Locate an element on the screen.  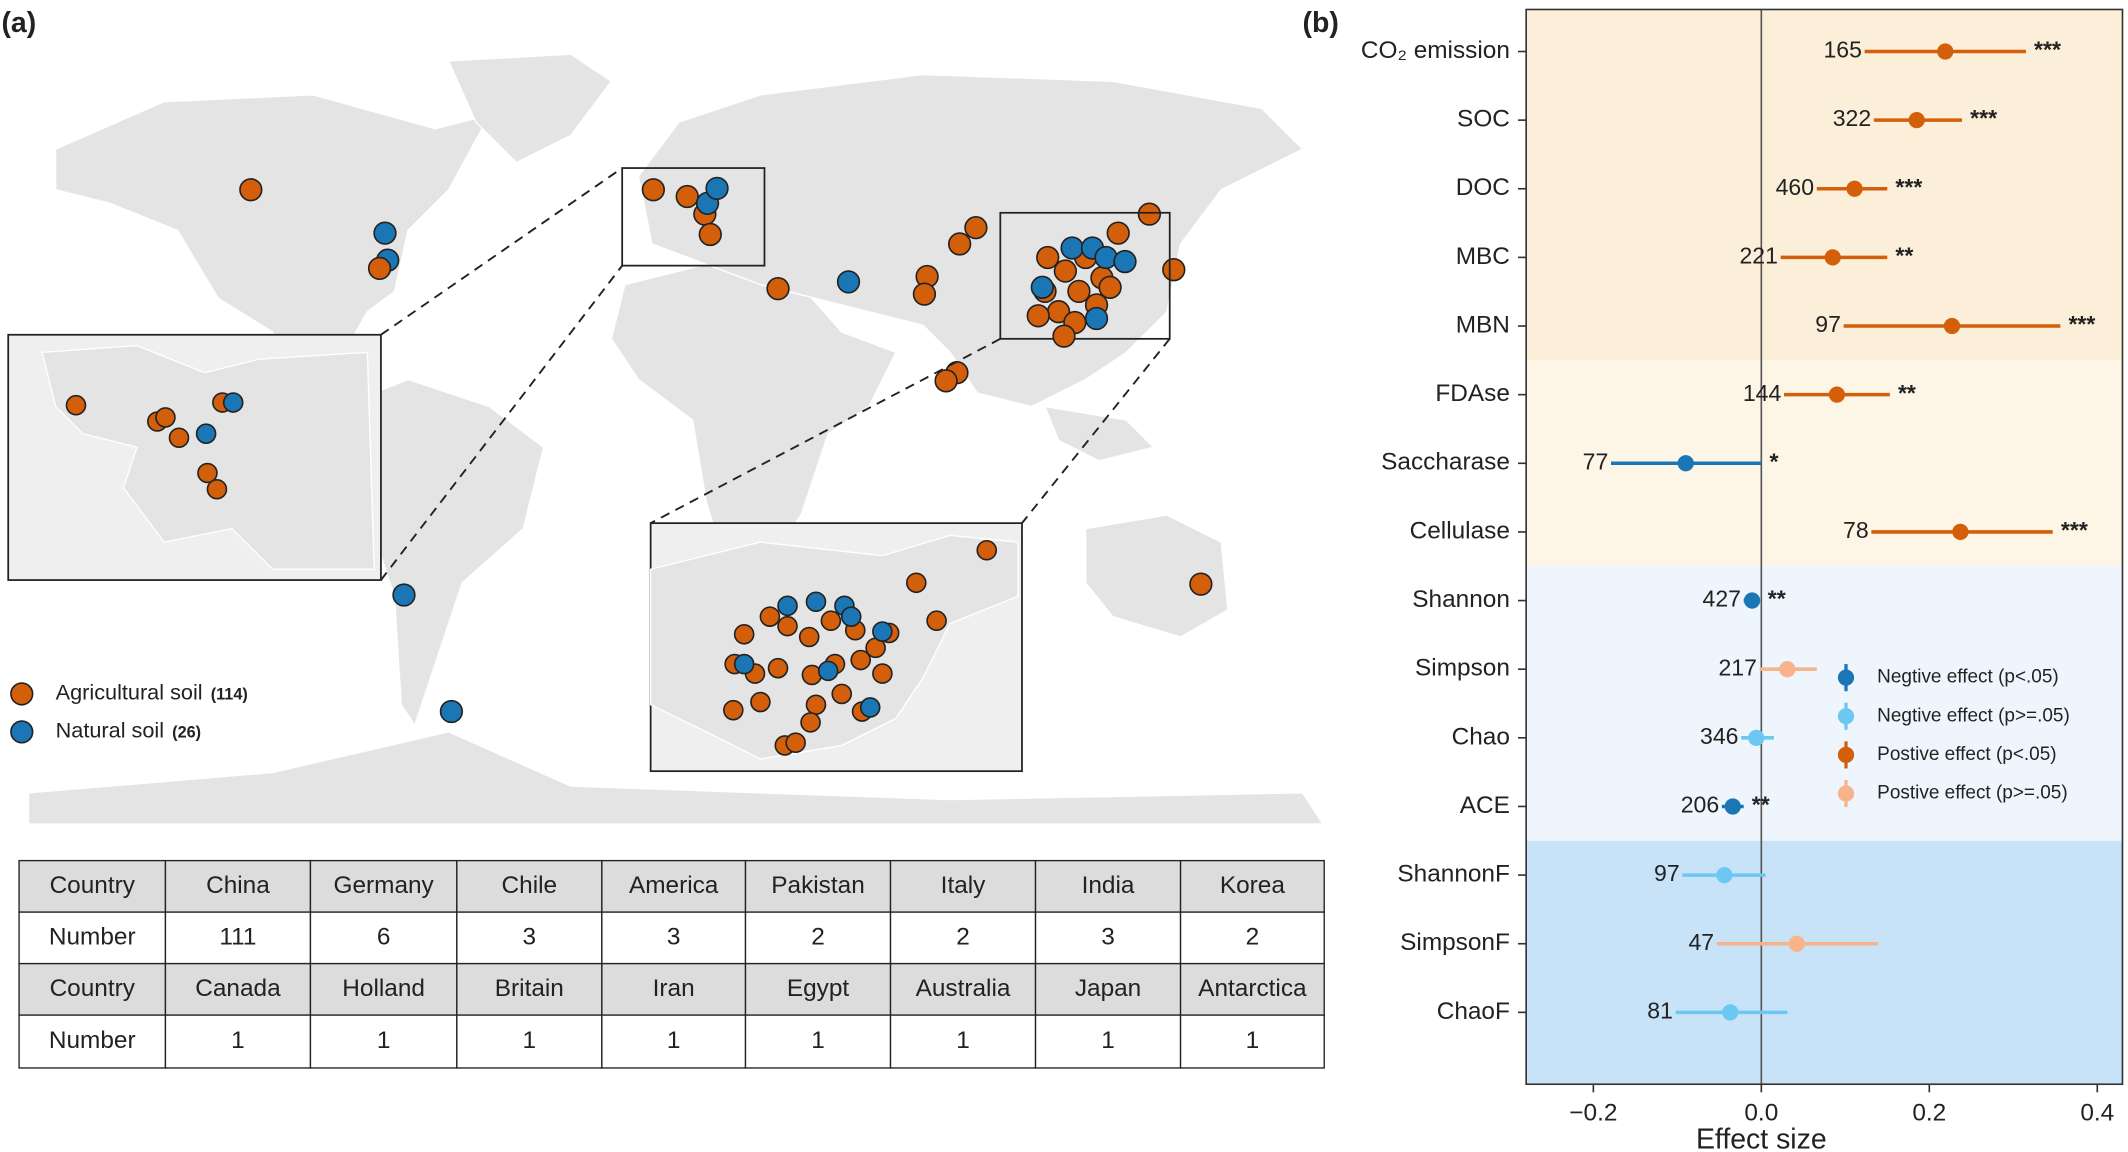
legend-label: Postive effect (p<.05) is located at coordinates (1966, 754).